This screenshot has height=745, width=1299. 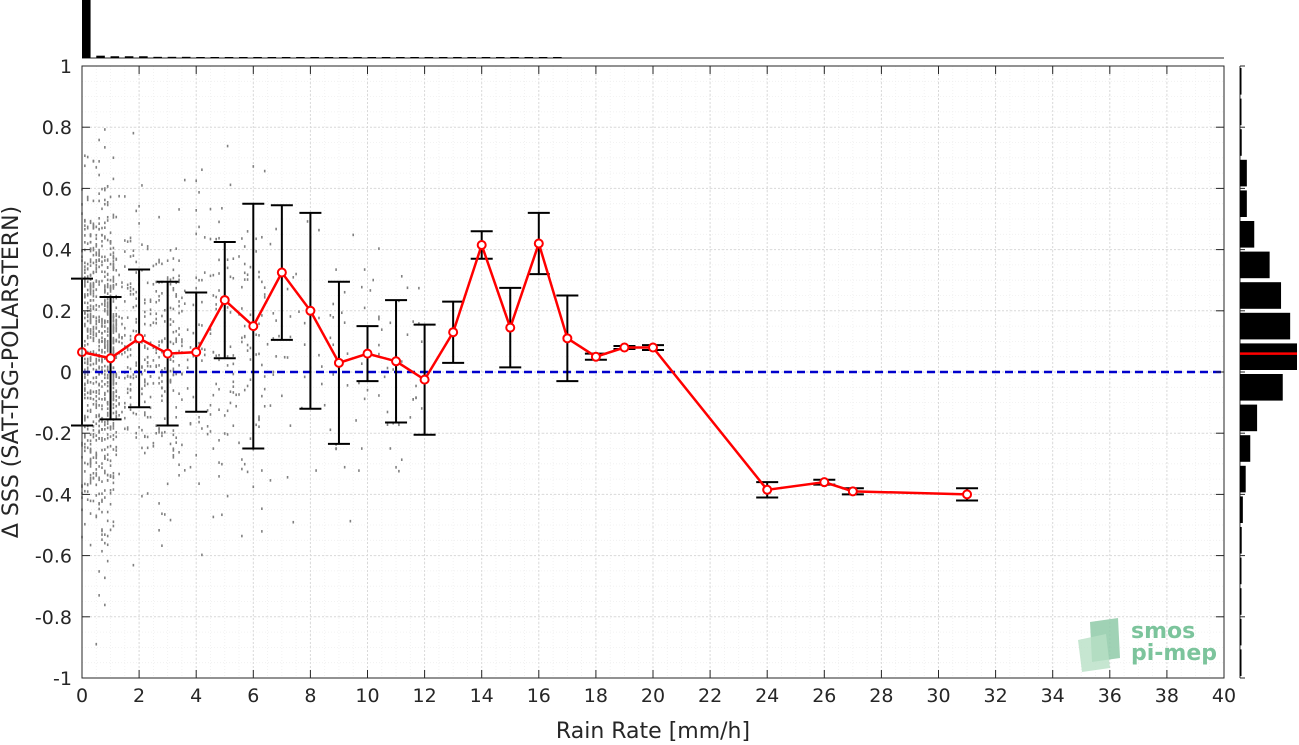 I want to click on x-tick-label: 4, so click(x=196, y=696).